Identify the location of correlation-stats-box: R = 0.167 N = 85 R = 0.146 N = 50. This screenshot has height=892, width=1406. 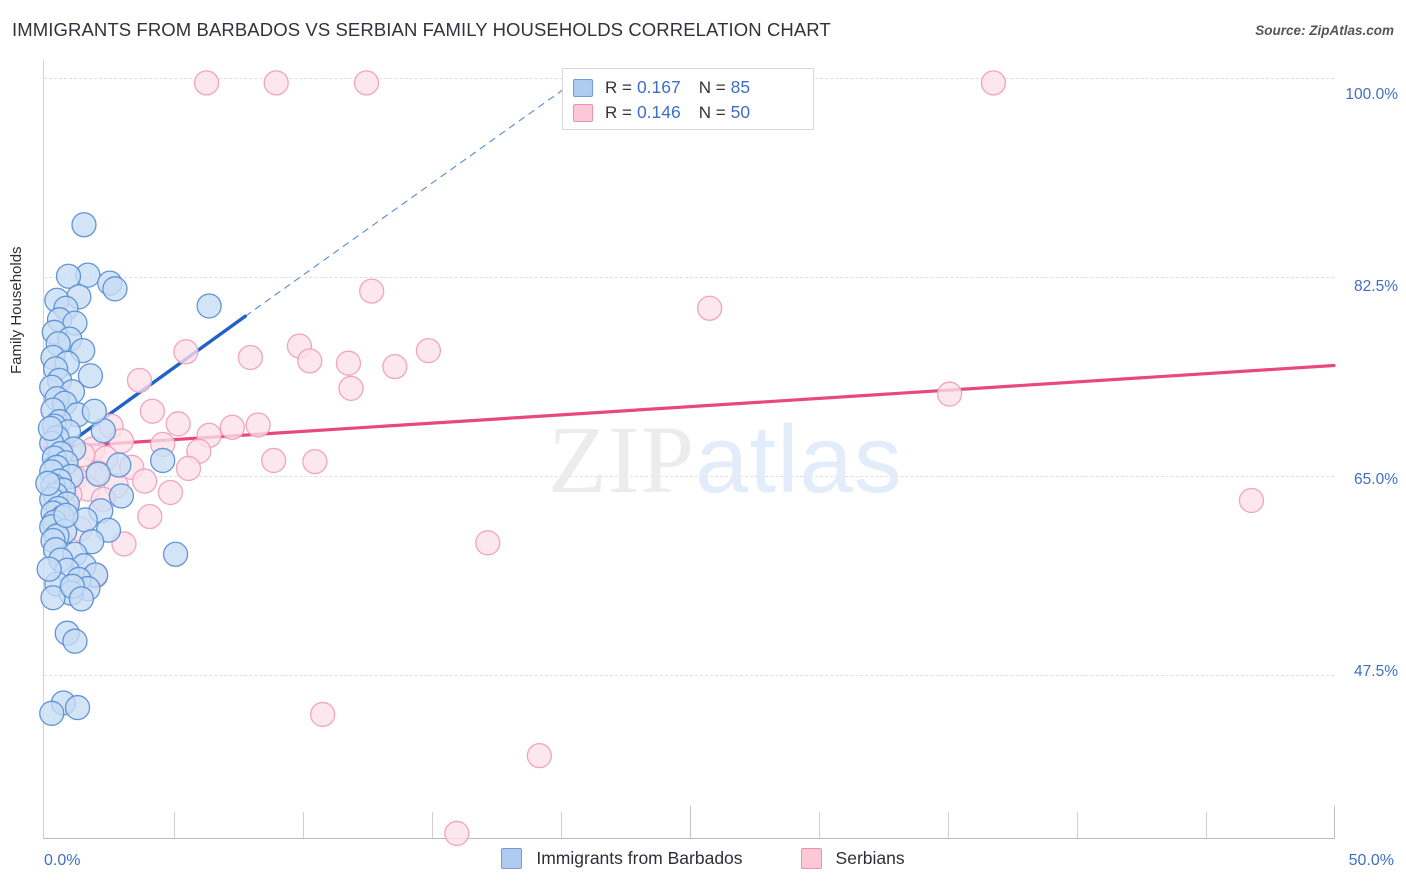
(688, 99).